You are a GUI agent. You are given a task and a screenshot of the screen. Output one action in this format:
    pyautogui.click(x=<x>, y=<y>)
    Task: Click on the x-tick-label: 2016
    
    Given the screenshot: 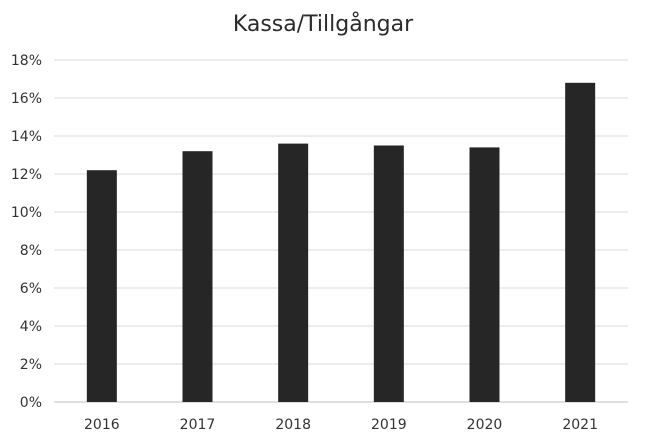 What is the action you would take?
    pyautogui.click(x=102, y=425)
    